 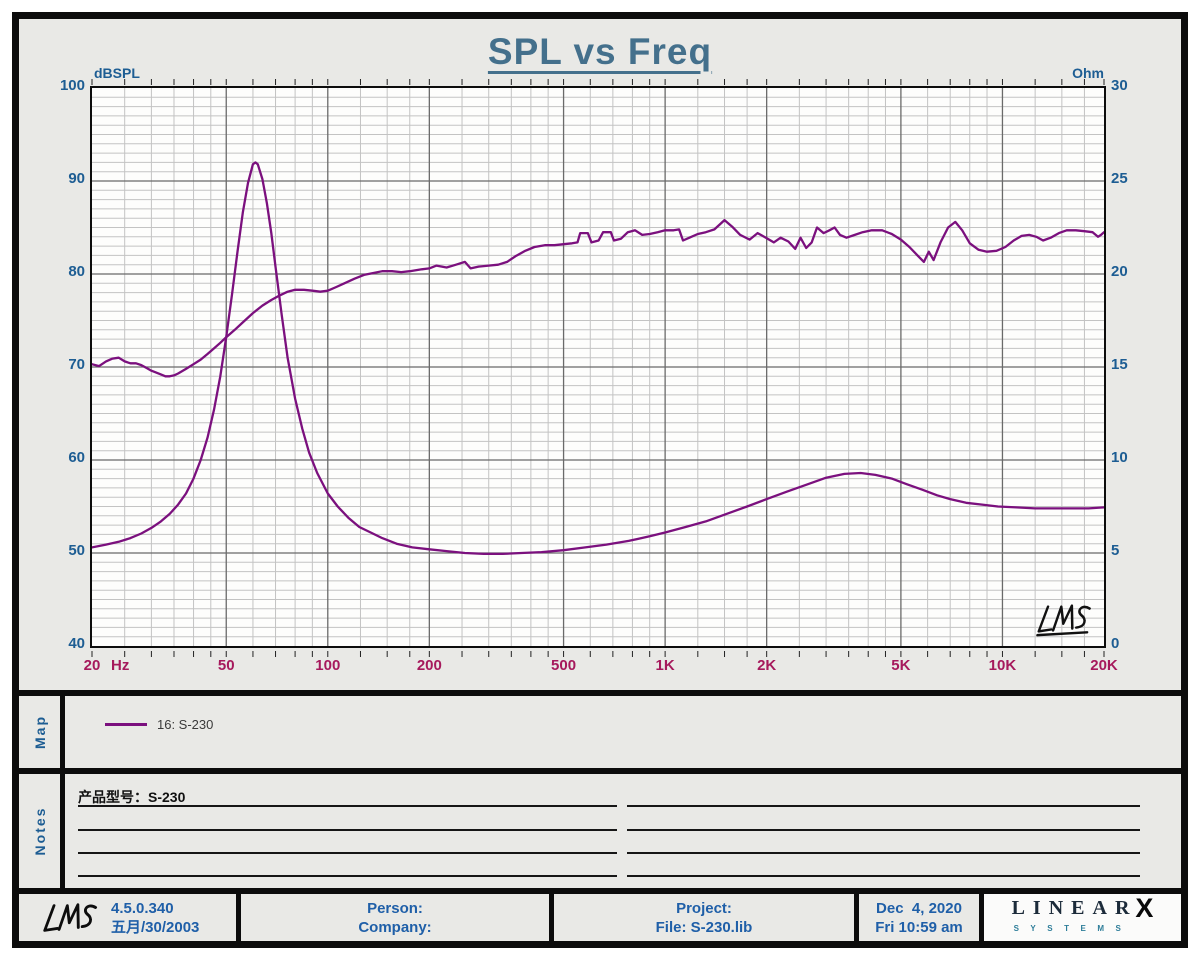 What do you see at coordinates (919, 927) in the screenshot?
I see `report-time: Fri 10:59 am` at bounding box center [919, 927].